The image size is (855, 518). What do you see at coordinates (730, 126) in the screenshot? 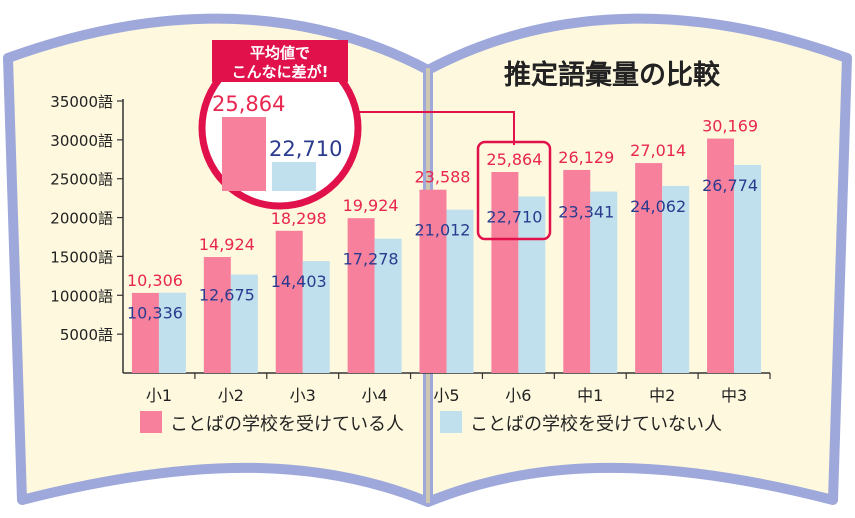
I see `data-label-series-a: 30,169` at bounding box center [730, 126].